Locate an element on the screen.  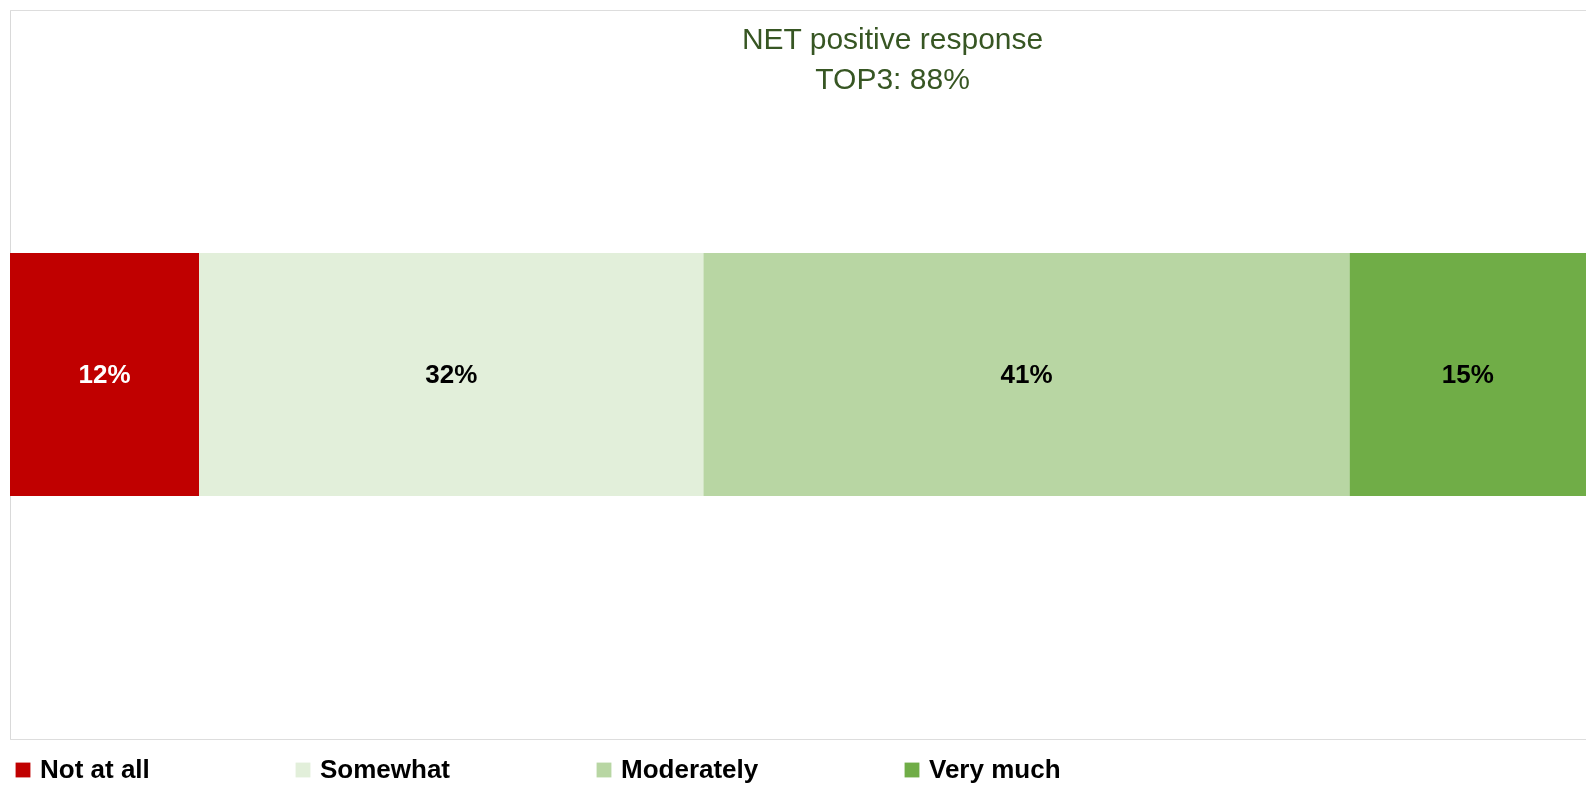
data-label: 15% is located at coordinates (1467, 373).